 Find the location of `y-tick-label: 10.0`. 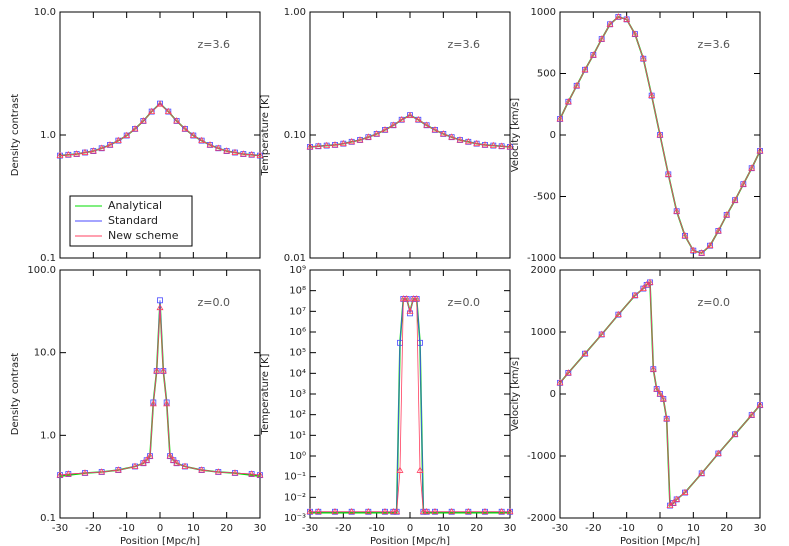

y-tick-label: 10.0 is located at coordinates (45, 353).